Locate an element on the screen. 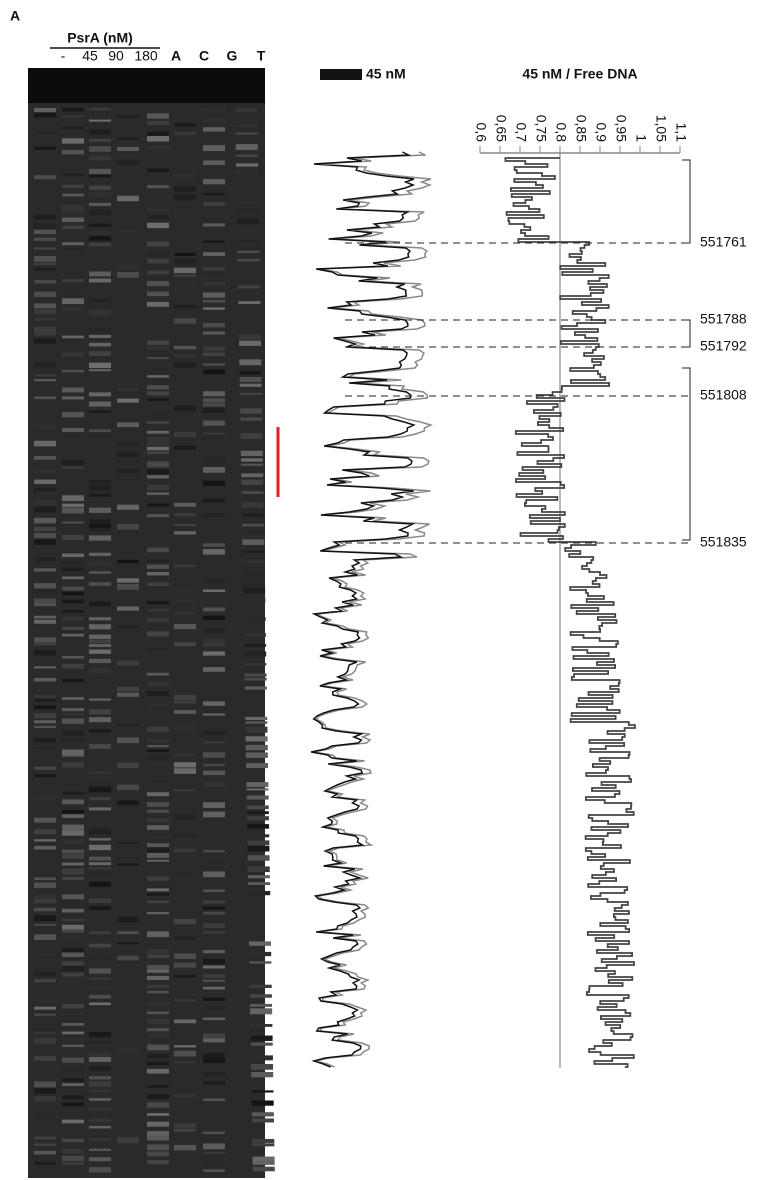 Image resolution: width=761 pixels, height=1180 pixels. position-label: 551761 is located at coordinates (723, 242).